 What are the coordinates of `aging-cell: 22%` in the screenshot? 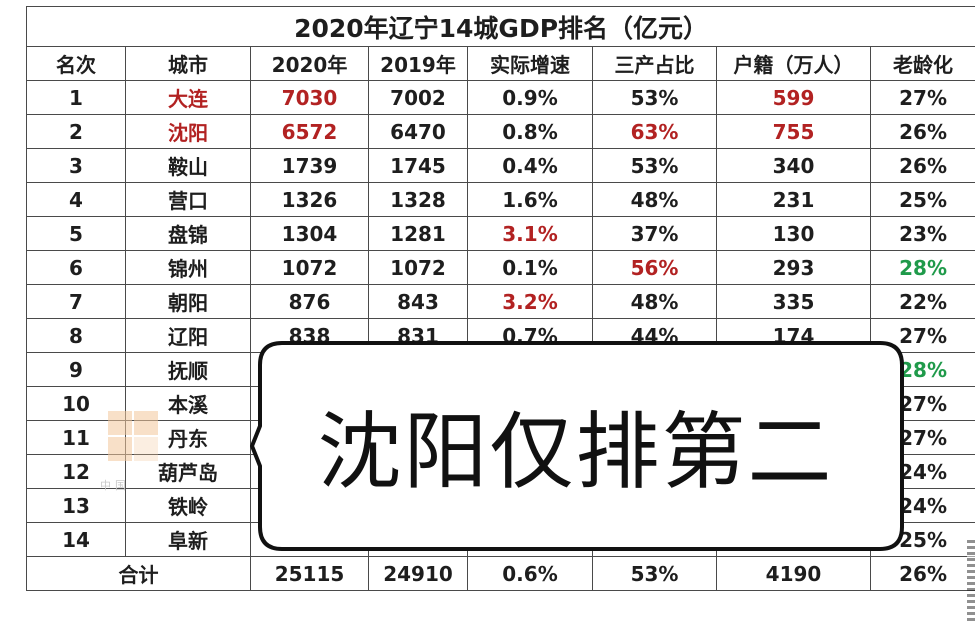 It's located at (922, 301).